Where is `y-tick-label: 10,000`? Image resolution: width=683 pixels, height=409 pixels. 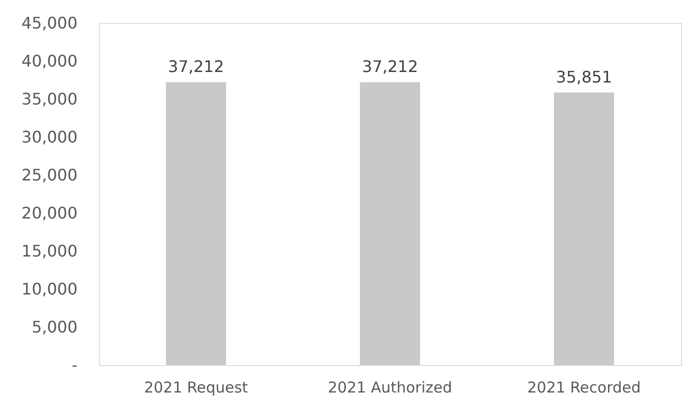 y-tick-label: 10,000 is located at coordinates (50, 289).